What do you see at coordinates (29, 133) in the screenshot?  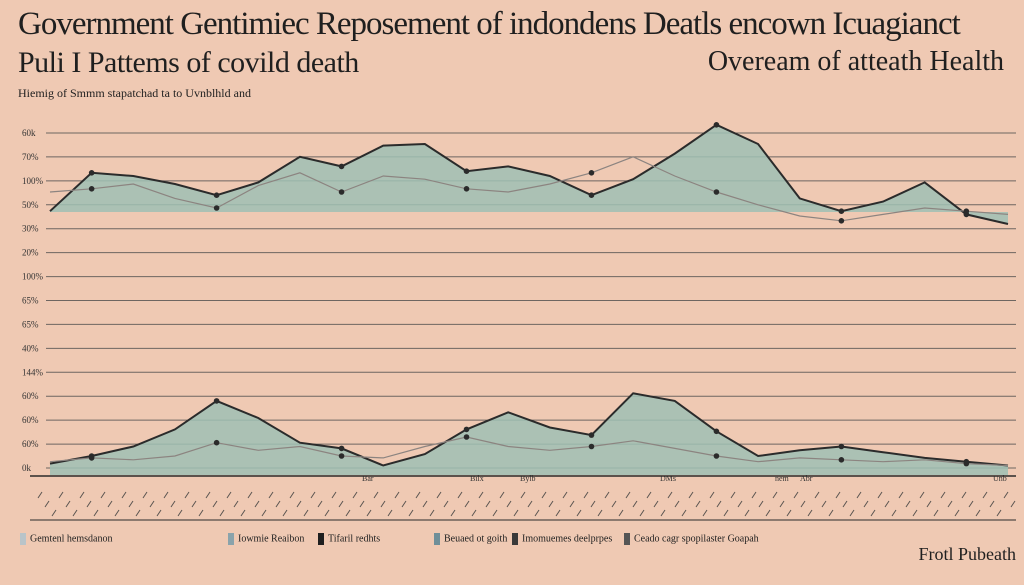 I see `y-tick-label: 60k` at bounding box center [29, 133].